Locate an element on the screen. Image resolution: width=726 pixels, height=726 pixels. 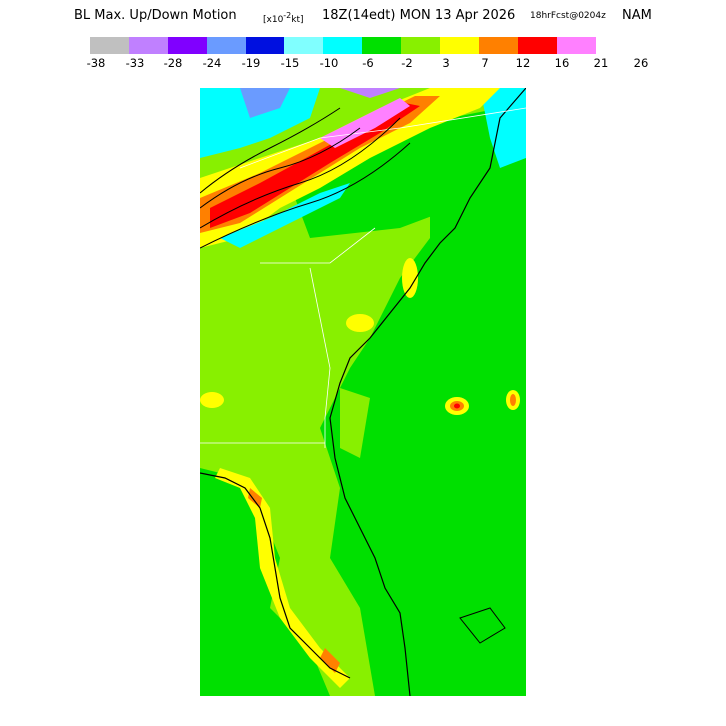
cyan-region-northeast is located at coordinates (503, 128).